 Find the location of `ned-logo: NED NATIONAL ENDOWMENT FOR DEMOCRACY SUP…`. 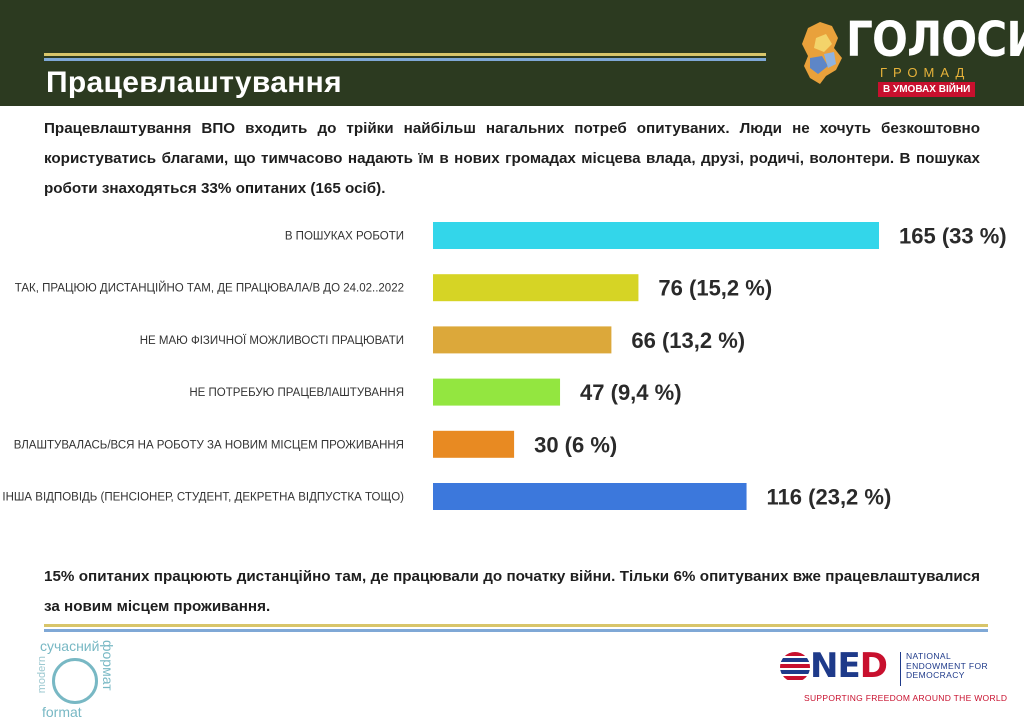

ned-logo: NED NATIONAL ENDOWMENT FOR DEMOCRACY SUP… is located at coordinates (893, 678).